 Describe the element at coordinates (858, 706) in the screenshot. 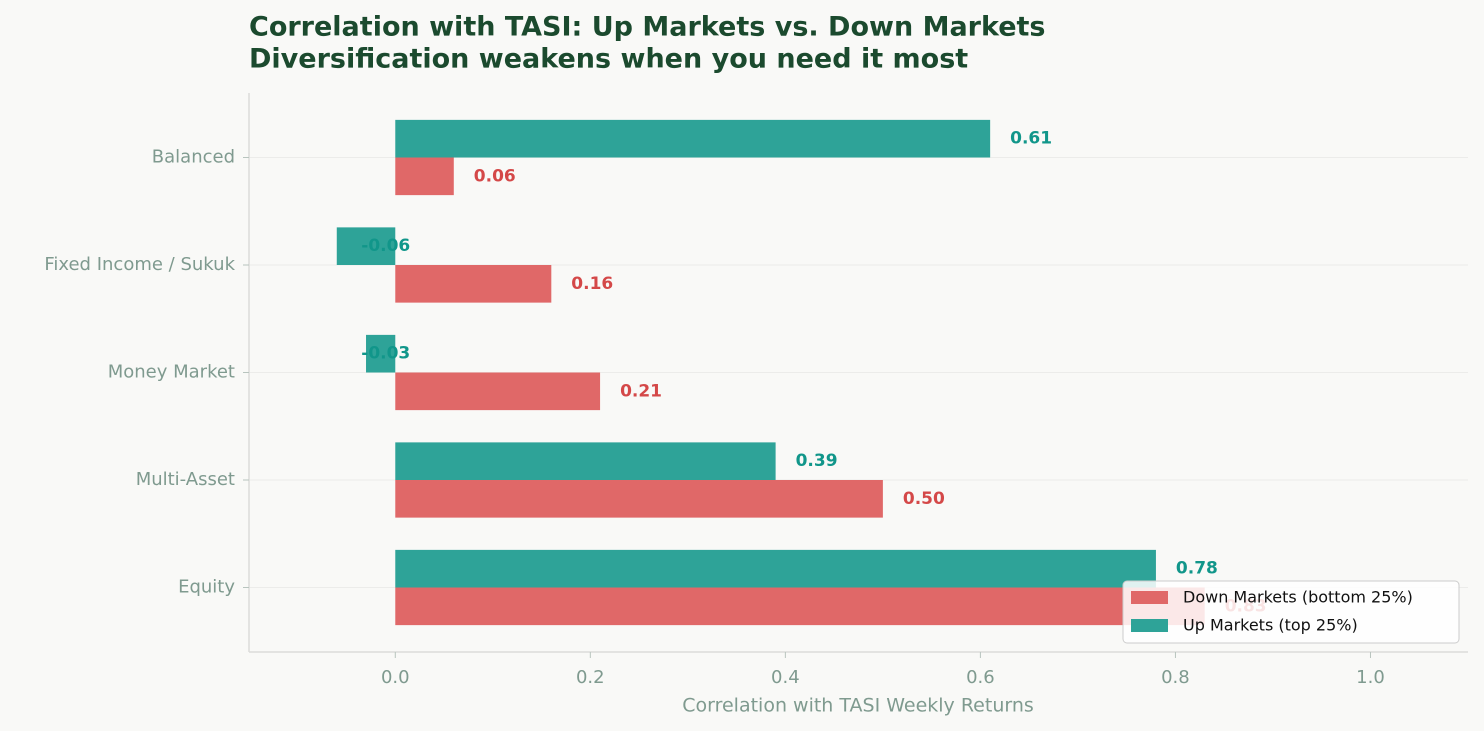

I see `x-axis-label: Correlation with TASI Weekly Returns` at that location.